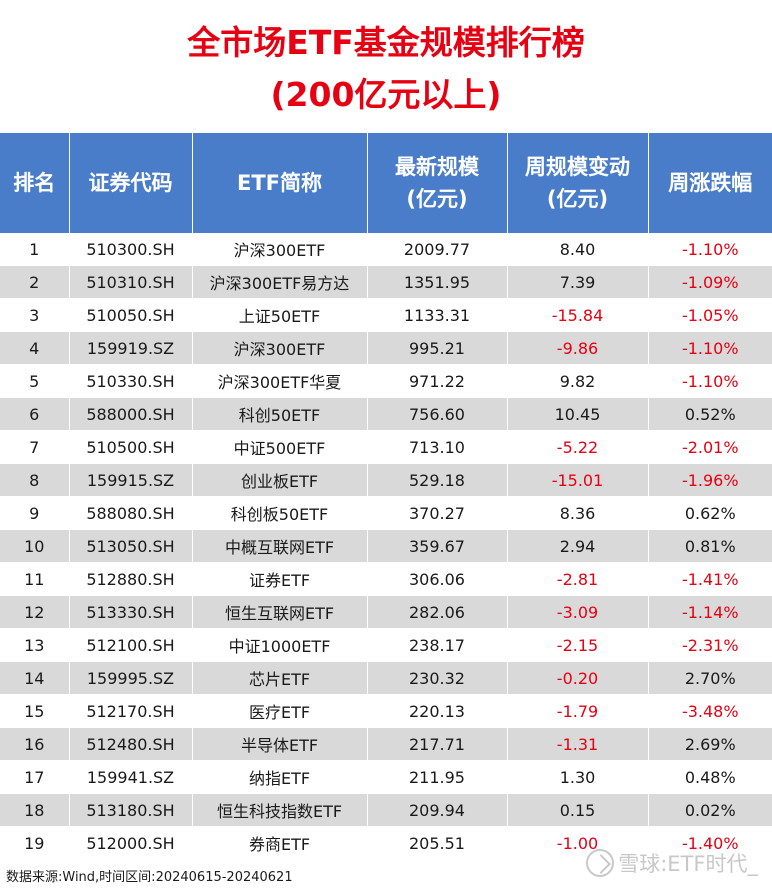  What do you see at coordinates (35, 579) in the screenshot?
I see `cell-rank: 11` at bounding box center [35, 579].